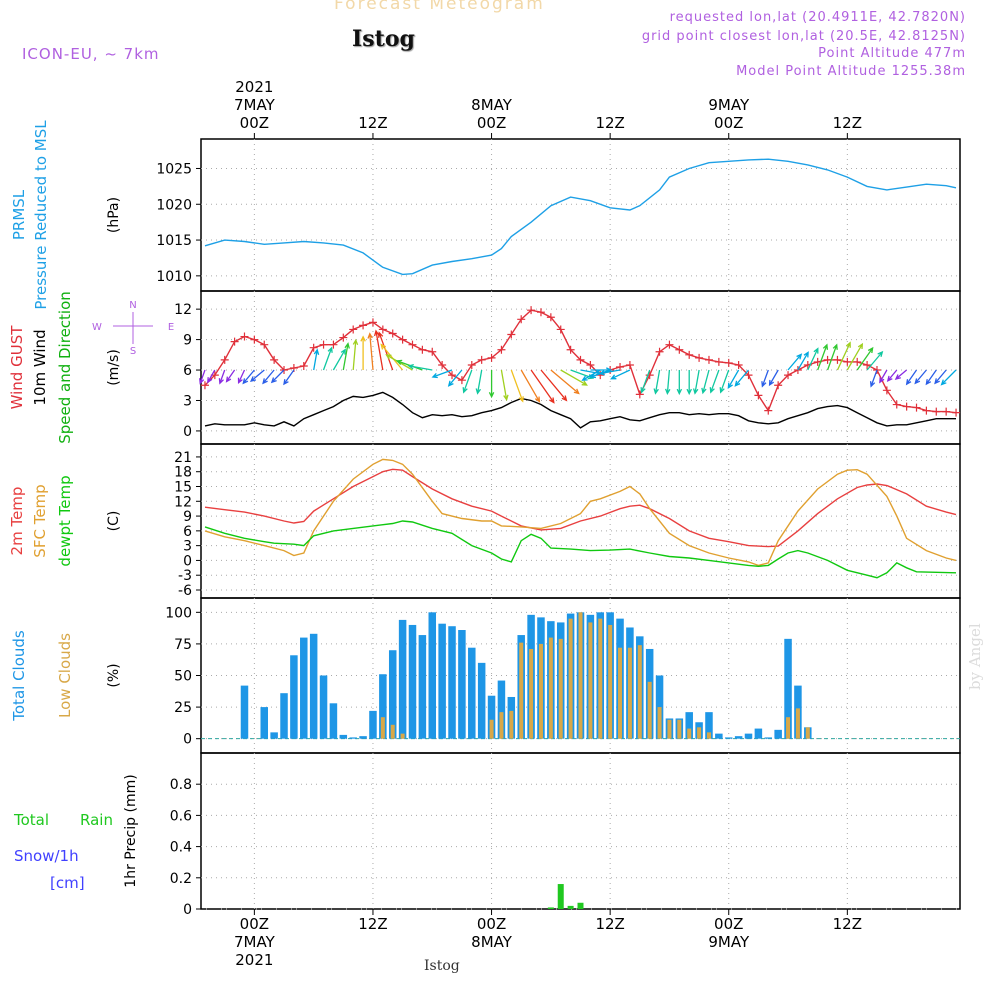  Describe the element at coordinates (254, 87) in the screenshot. I see `time-label-top: 2021` at that location.